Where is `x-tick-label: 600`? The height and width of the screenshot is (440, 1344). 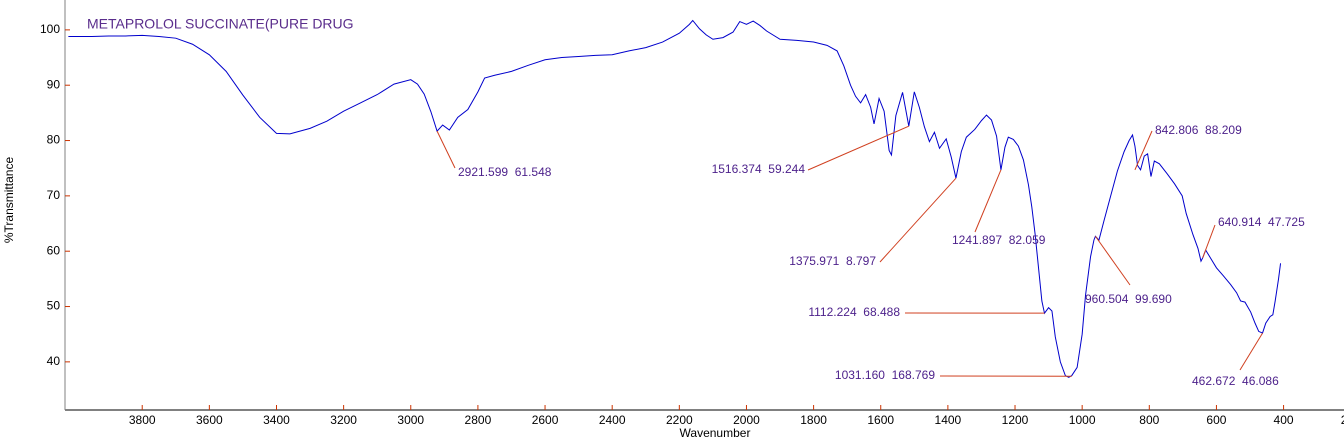
x-tick-label: 600 is located at coordinates (1216, 420).